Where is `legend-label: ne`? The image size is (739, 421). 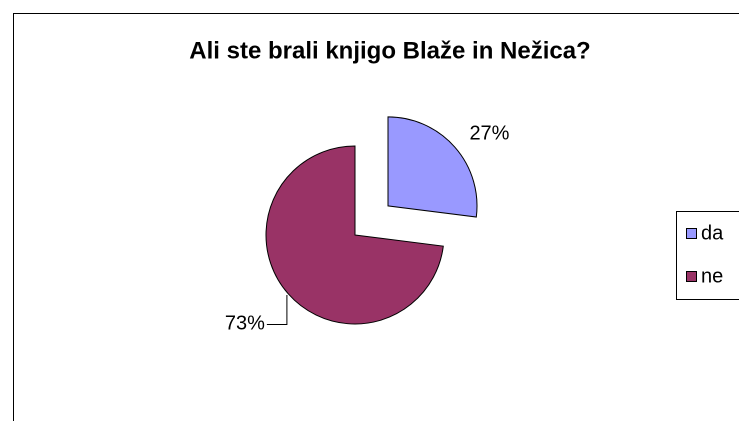 legend-label: ne is located at coordinates (712, 276).